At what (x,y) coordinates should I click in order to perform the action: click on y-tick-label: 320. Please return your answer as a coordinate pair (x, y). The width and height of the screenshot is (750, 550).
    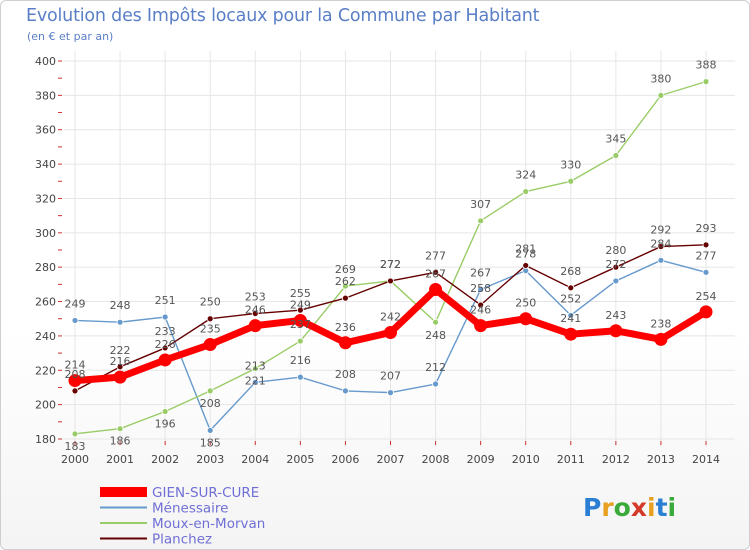
    Looking at the image, I should click on (45, 198).